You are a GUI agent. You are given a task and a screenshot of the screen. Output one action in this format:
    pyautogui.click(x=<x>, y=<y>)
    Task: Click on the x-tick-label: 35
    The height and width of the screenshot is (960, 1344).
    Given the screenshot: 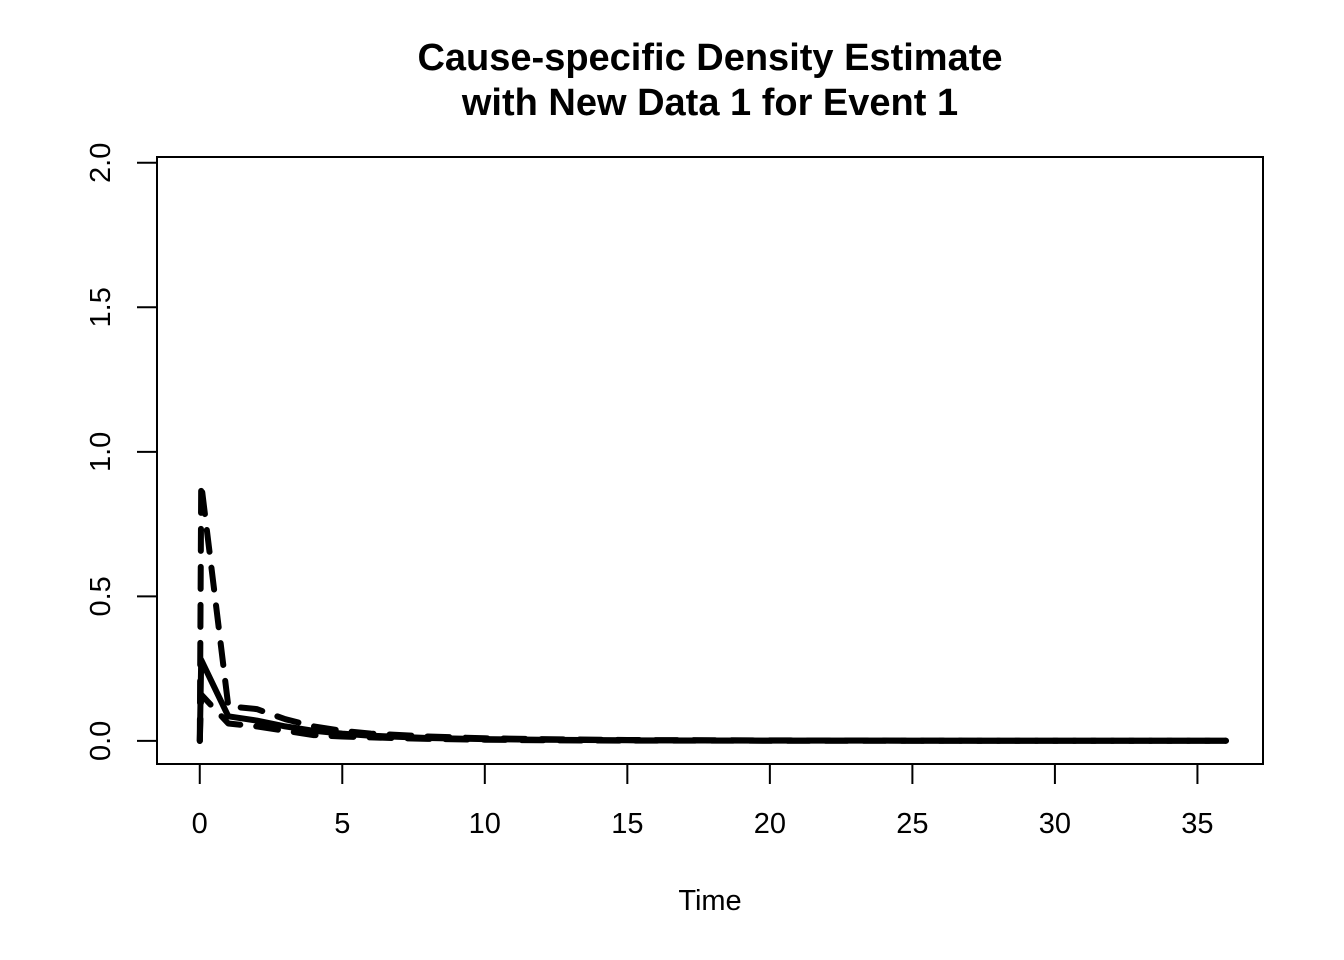 What is the action you would take?
    pyautogui.click(x=1197, y=824)
    